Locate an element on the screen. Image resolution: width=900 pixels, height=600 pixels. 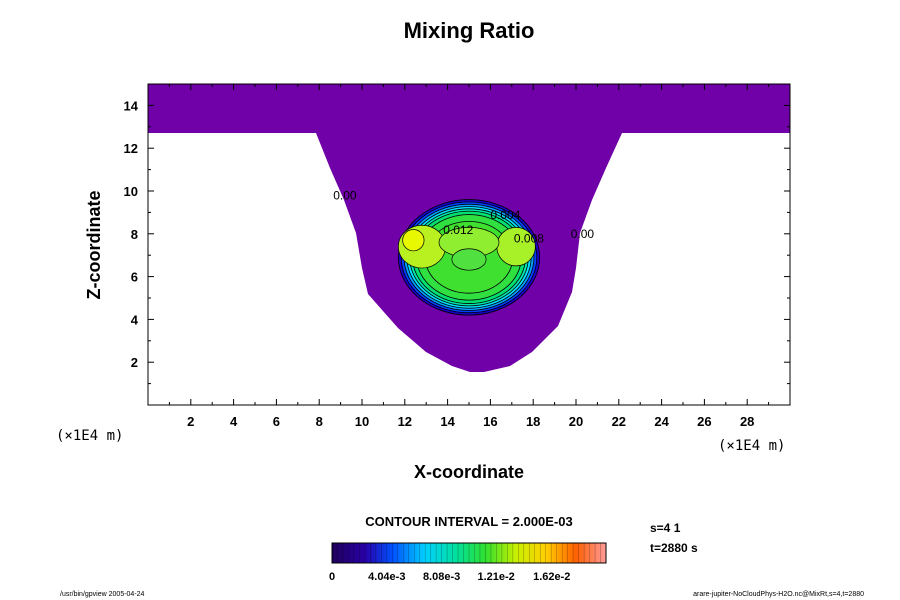
x-tick-label: 28 is located at coordinates (747, 421).